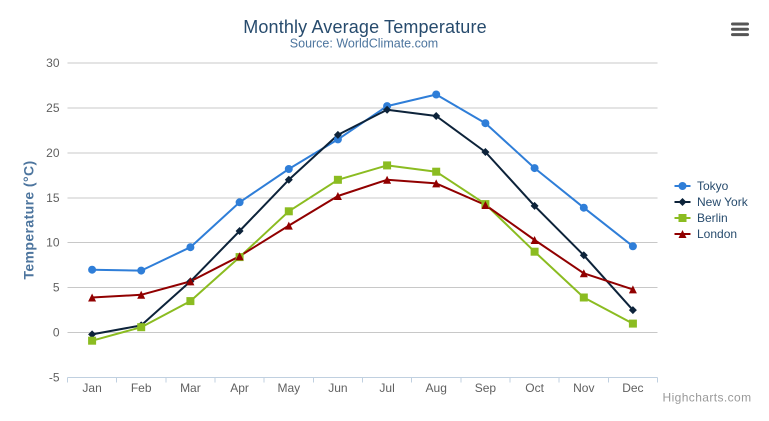 The height and width of the screenshot is (421, 769). Describe the element at coordinates (288, 388) in the screenshot. I see `svg-text: May` at that location.